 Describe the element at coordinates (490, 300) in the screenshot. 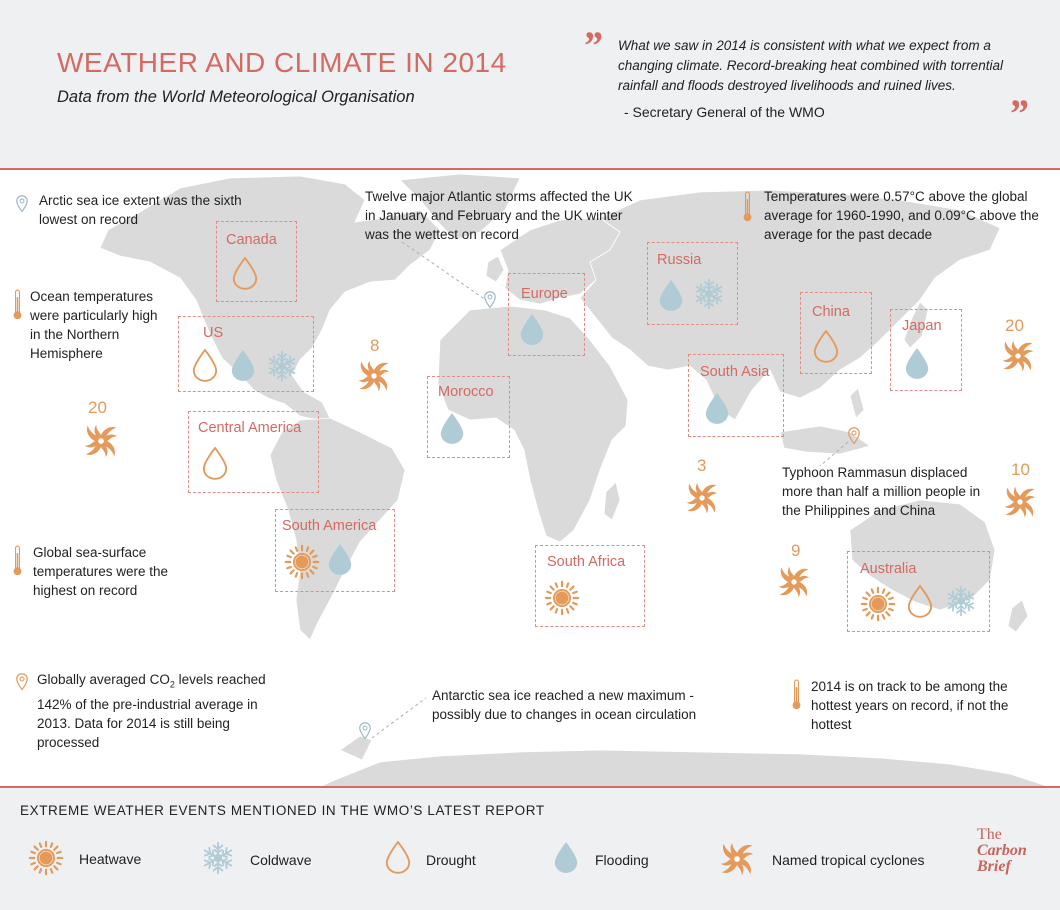

I see `uk-pin-icon` at that location.